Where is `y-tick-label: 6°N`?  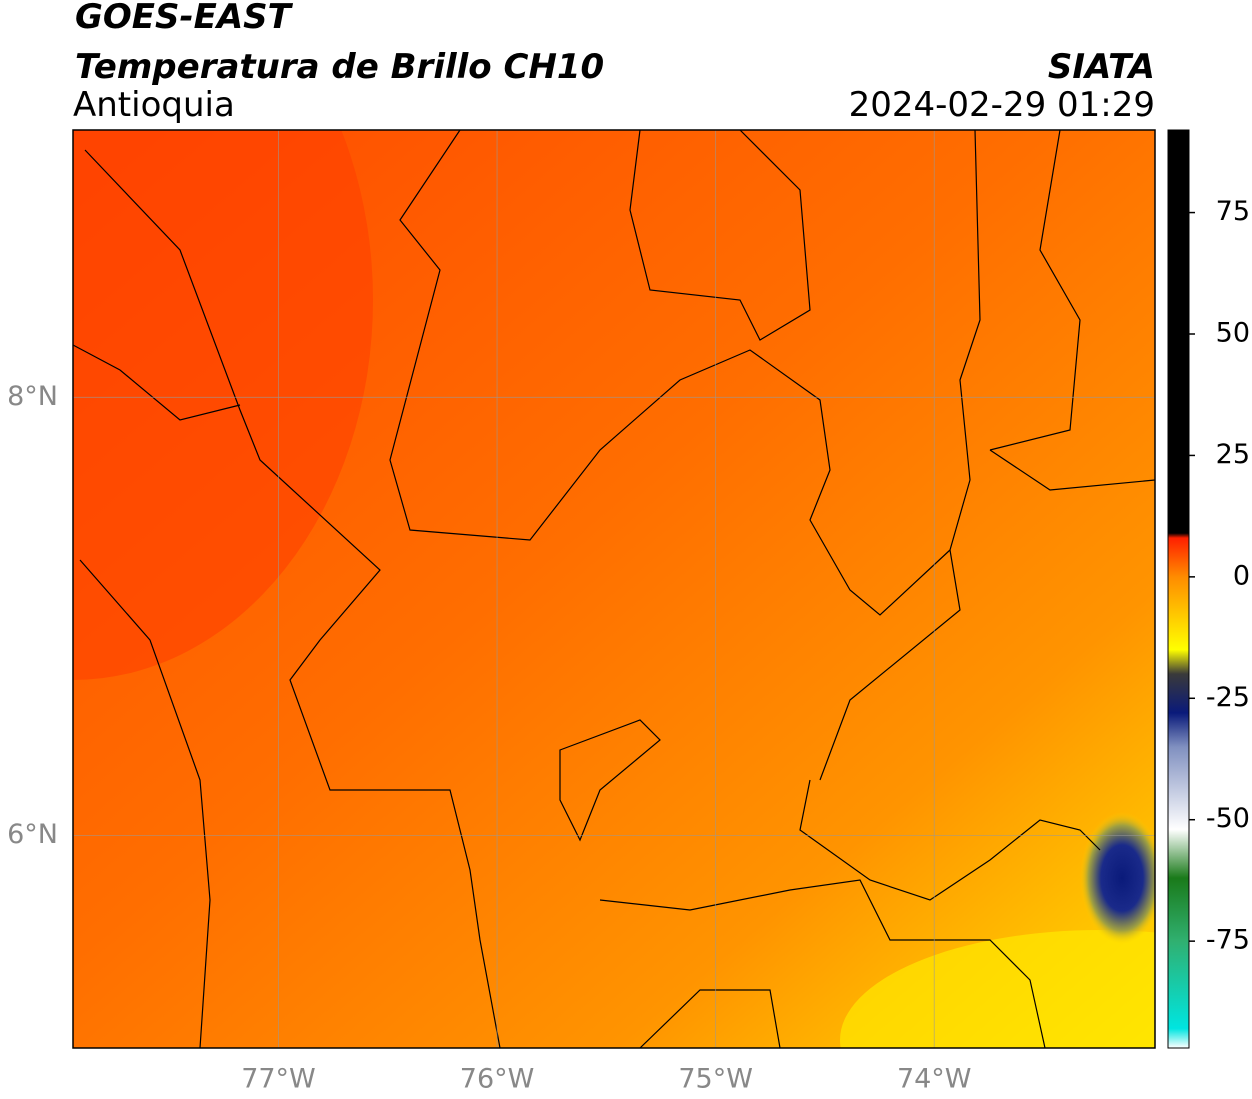 y-tick-label: 6°N is located at coordinates (32, 834).